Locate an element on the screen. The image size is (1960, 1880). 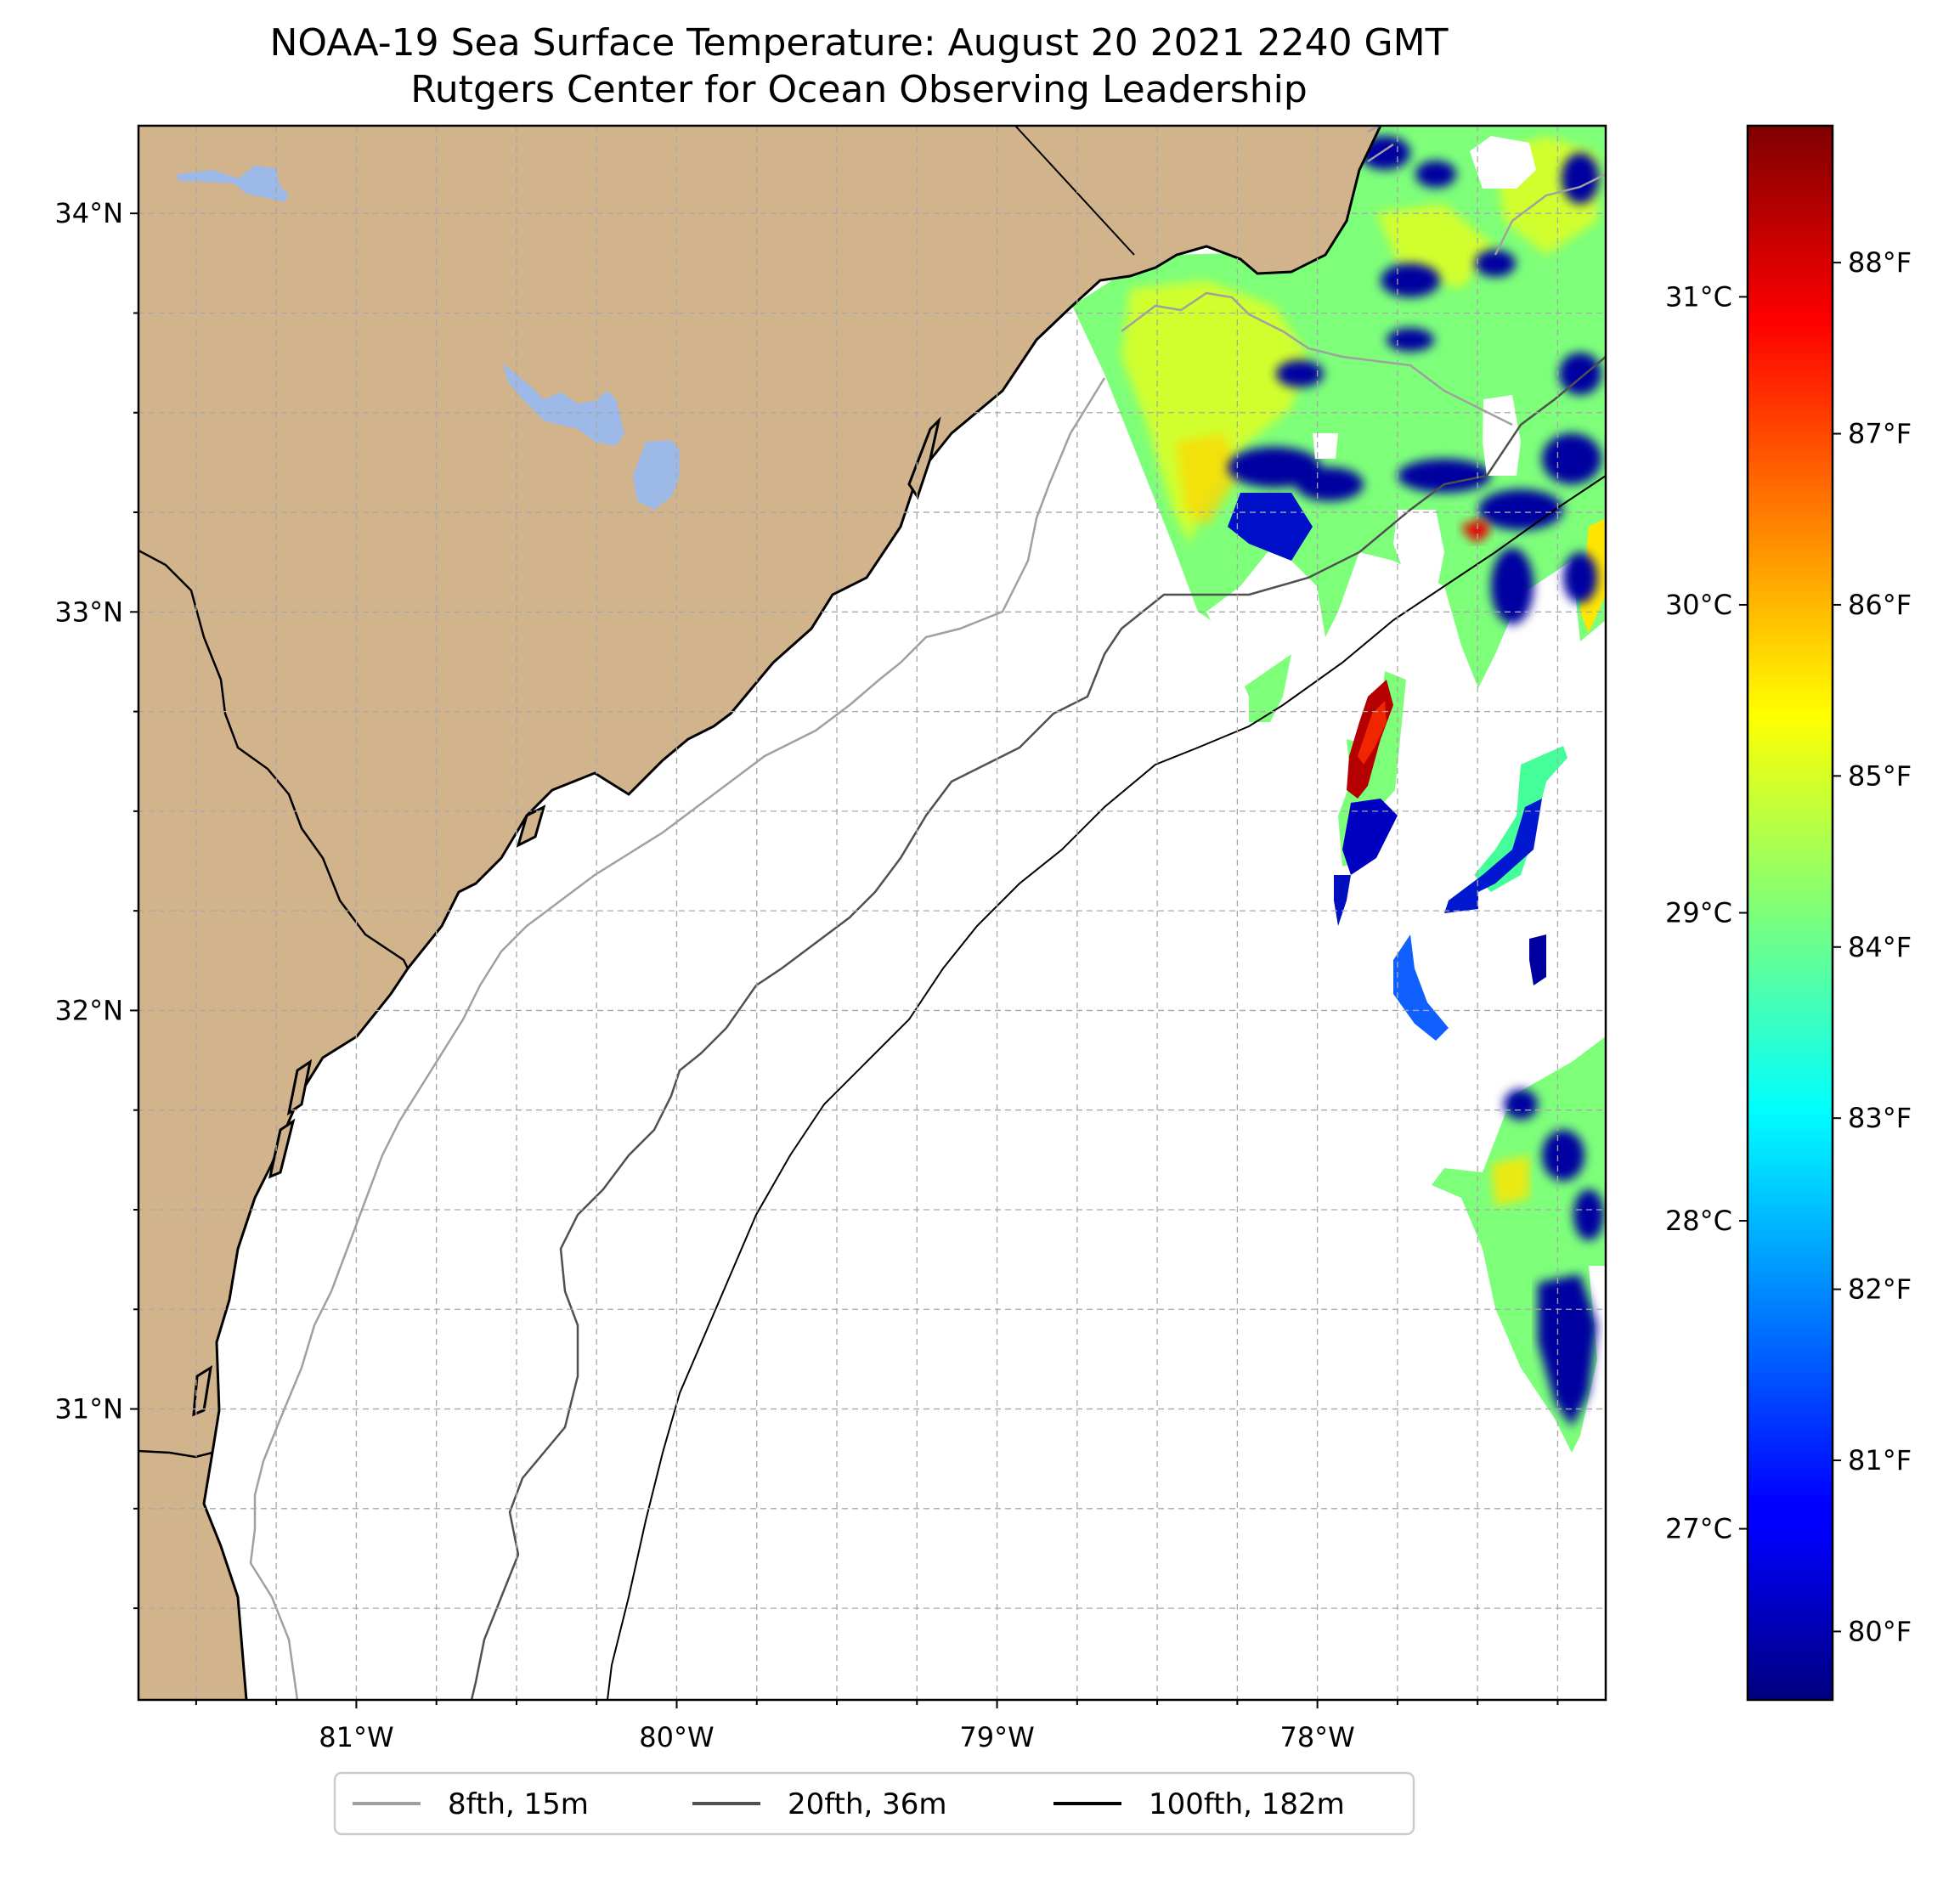
lakes is located at coordinates (429, 338).